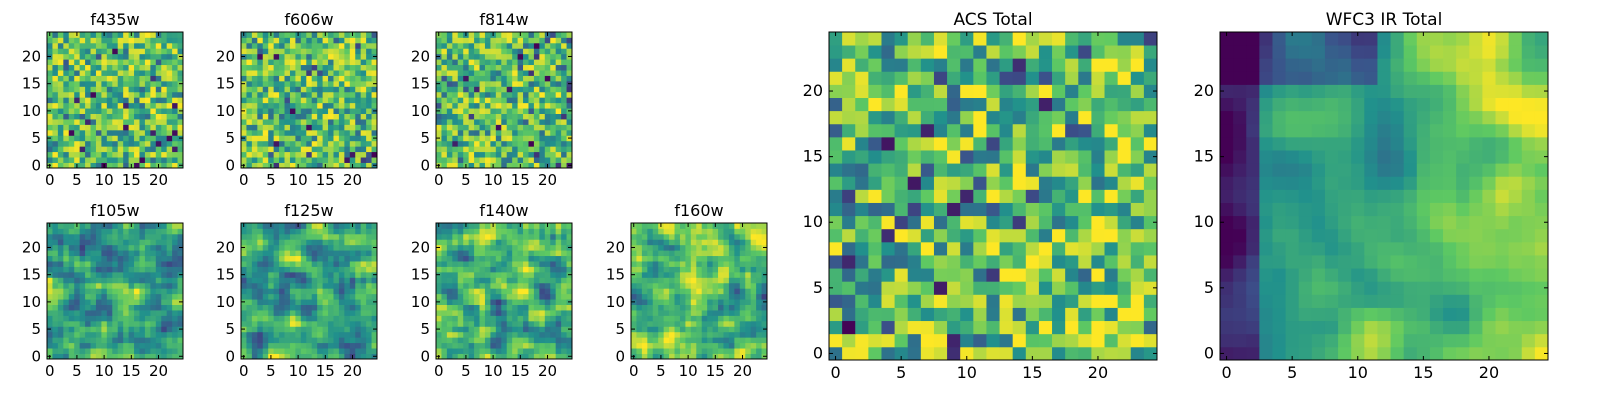 The width and height of the screenshot is (1600, 400). Describe the element at coordinates (230, 165) in the screenshot. I see `y-tick-label: 0` at that location.